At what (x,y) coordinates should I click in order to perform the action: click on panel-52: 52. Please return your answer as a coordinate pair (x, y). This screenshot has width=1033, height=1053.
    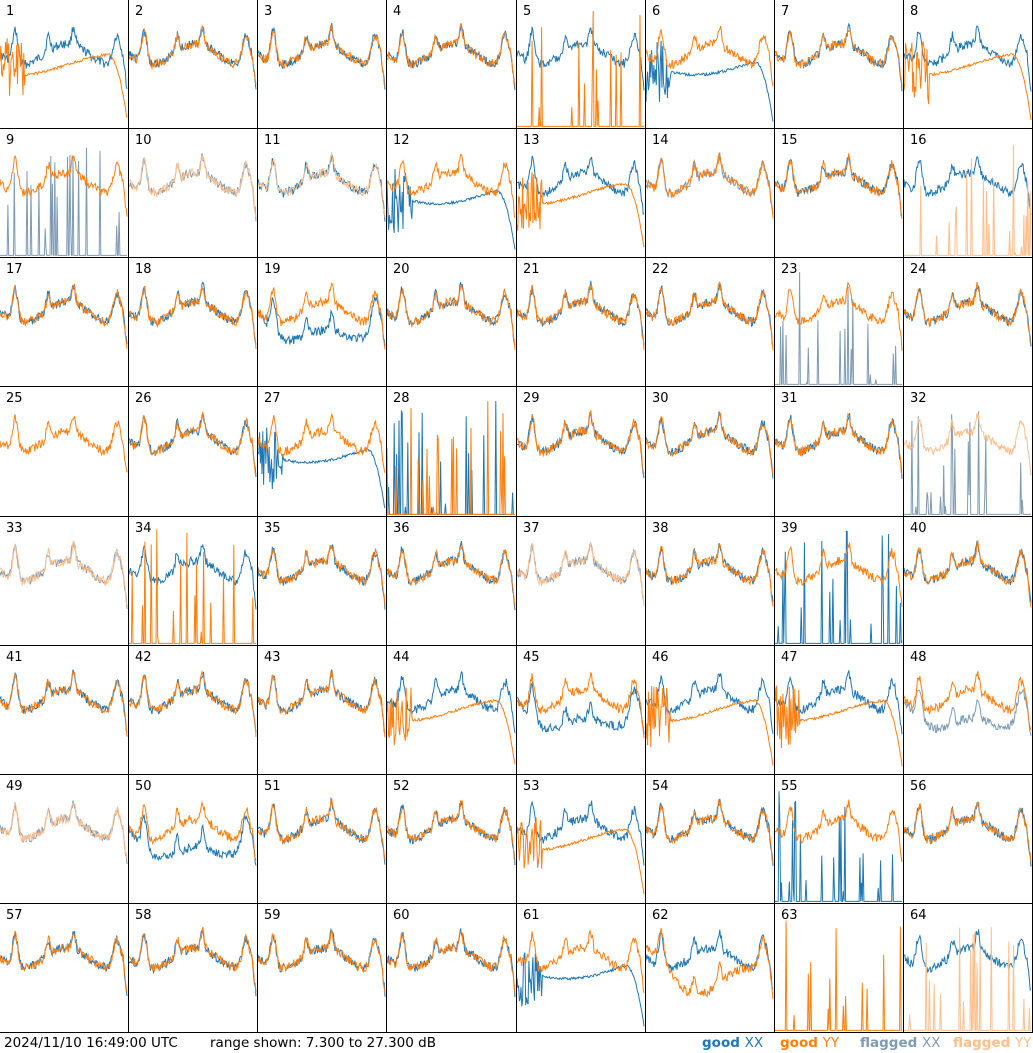
    Looking at the image, I should click on (452, 839).